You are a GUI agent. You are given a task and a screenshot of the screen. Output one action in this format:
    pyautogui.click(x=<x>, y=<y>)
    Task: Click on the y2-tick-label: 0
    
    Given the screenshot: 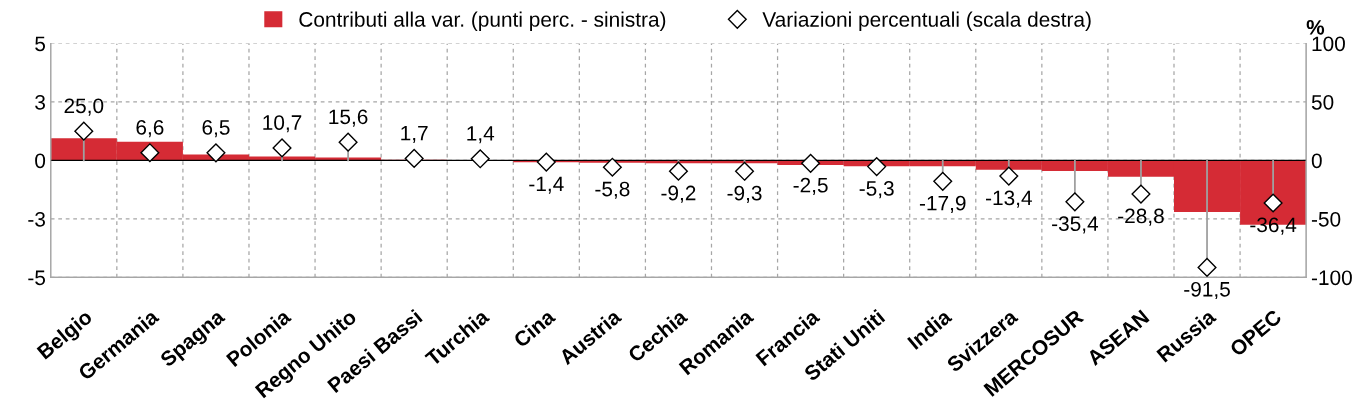 What is the action you would take?
    pyautogui.click(x=1316, y=161)
    